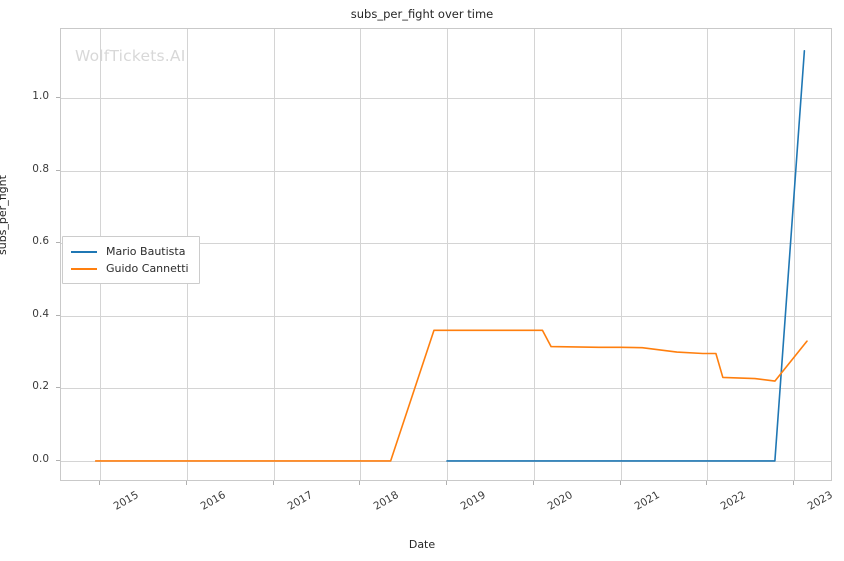 The width and height of the screenshot is (844, 561). Describe the element at coordinates (40, 458) in the screenshot. I see `y-tick-label-0.0: 0.0` at that location.